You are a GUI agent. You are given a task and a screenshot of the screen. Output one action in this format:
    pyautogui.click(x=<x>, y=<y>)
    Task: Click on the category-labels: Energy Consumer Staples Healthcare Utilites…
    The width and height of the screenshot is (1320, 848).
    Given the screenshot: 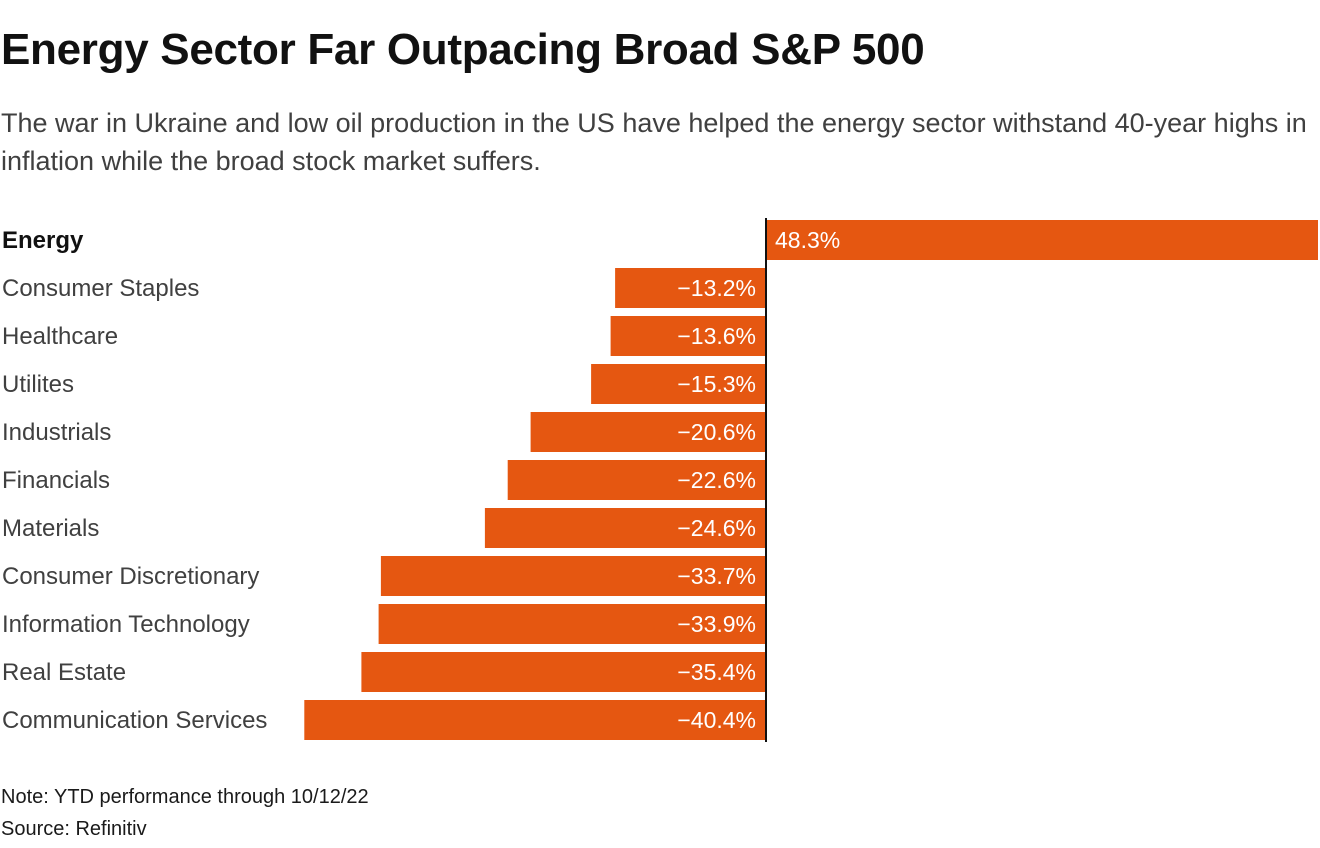 What is the action you would take?
    pyautogui.click(x=134, y=480)
    